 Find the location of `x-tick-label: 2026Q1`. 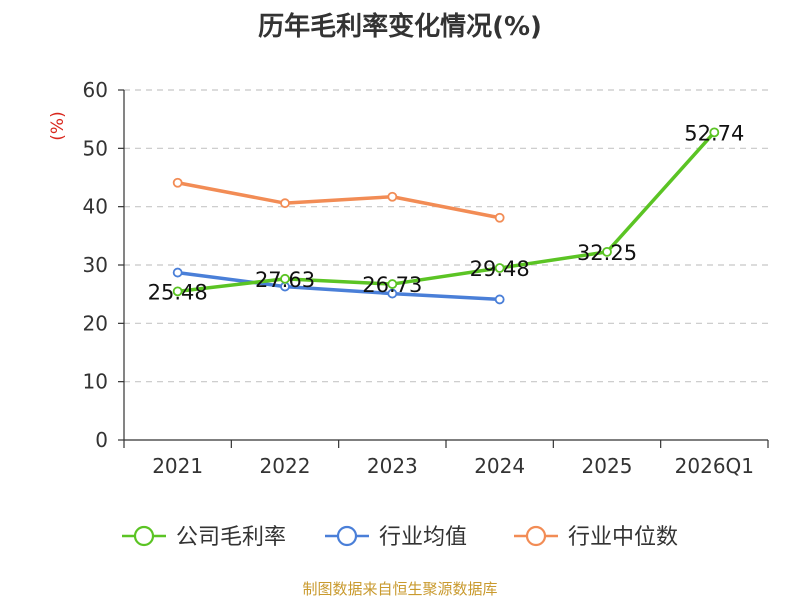

x-tick-label: 2026Q1 is located at coordinates (714, 466).